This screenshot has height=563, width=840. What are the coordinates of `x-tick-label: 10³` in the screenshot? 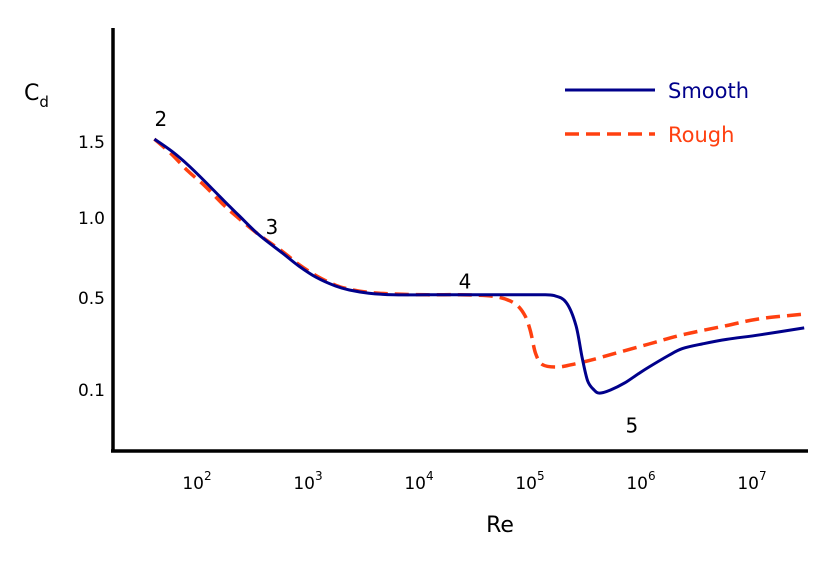 It's located at (307, 481).